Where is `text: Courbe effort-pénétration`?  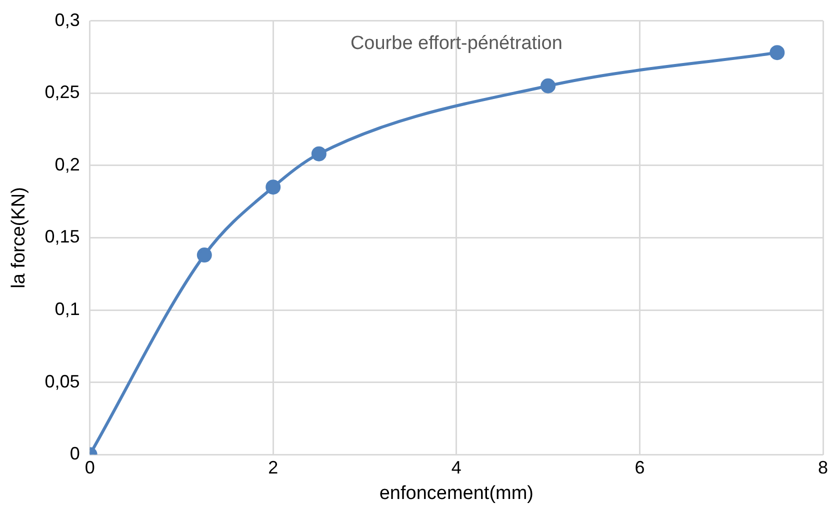
text: Courbe effort-pénétration is located at coordinates (456, 43).